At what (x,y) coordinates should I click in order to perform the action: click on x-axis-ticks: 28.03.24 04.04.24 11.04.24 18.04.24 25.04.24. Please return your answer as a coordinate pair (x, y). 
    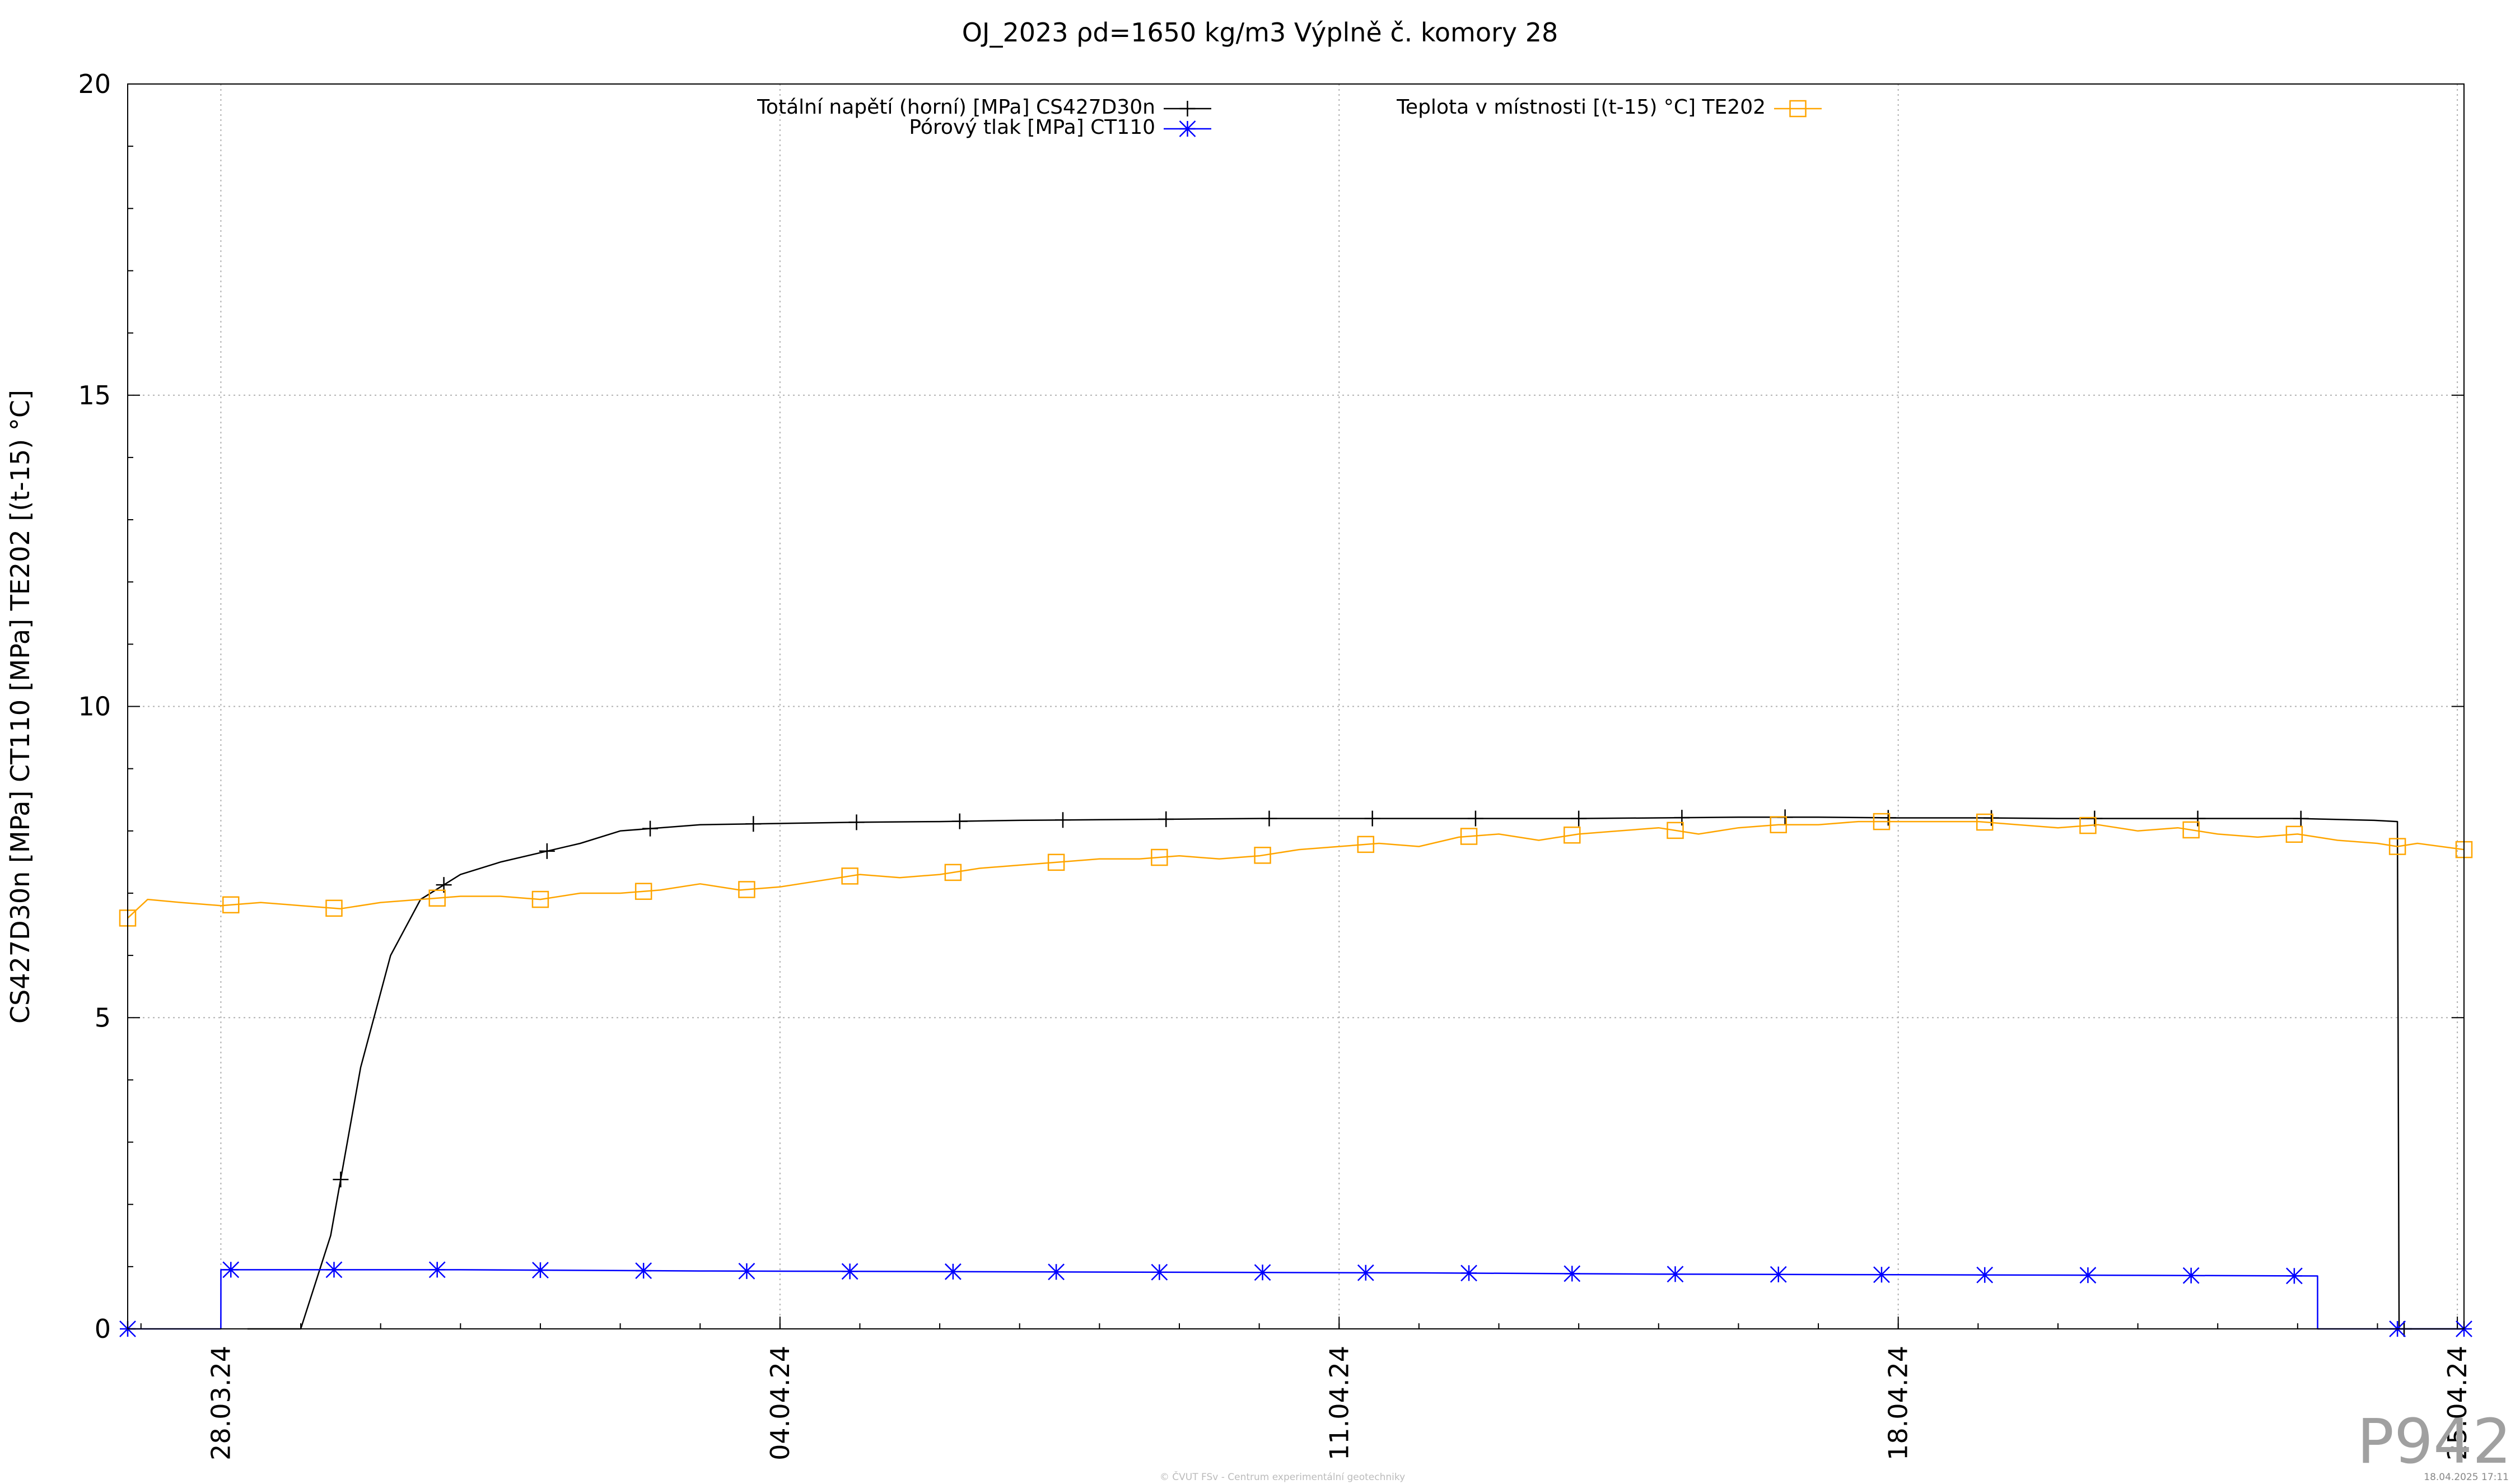
    Looking at the image, I should click on (1306, 1389).